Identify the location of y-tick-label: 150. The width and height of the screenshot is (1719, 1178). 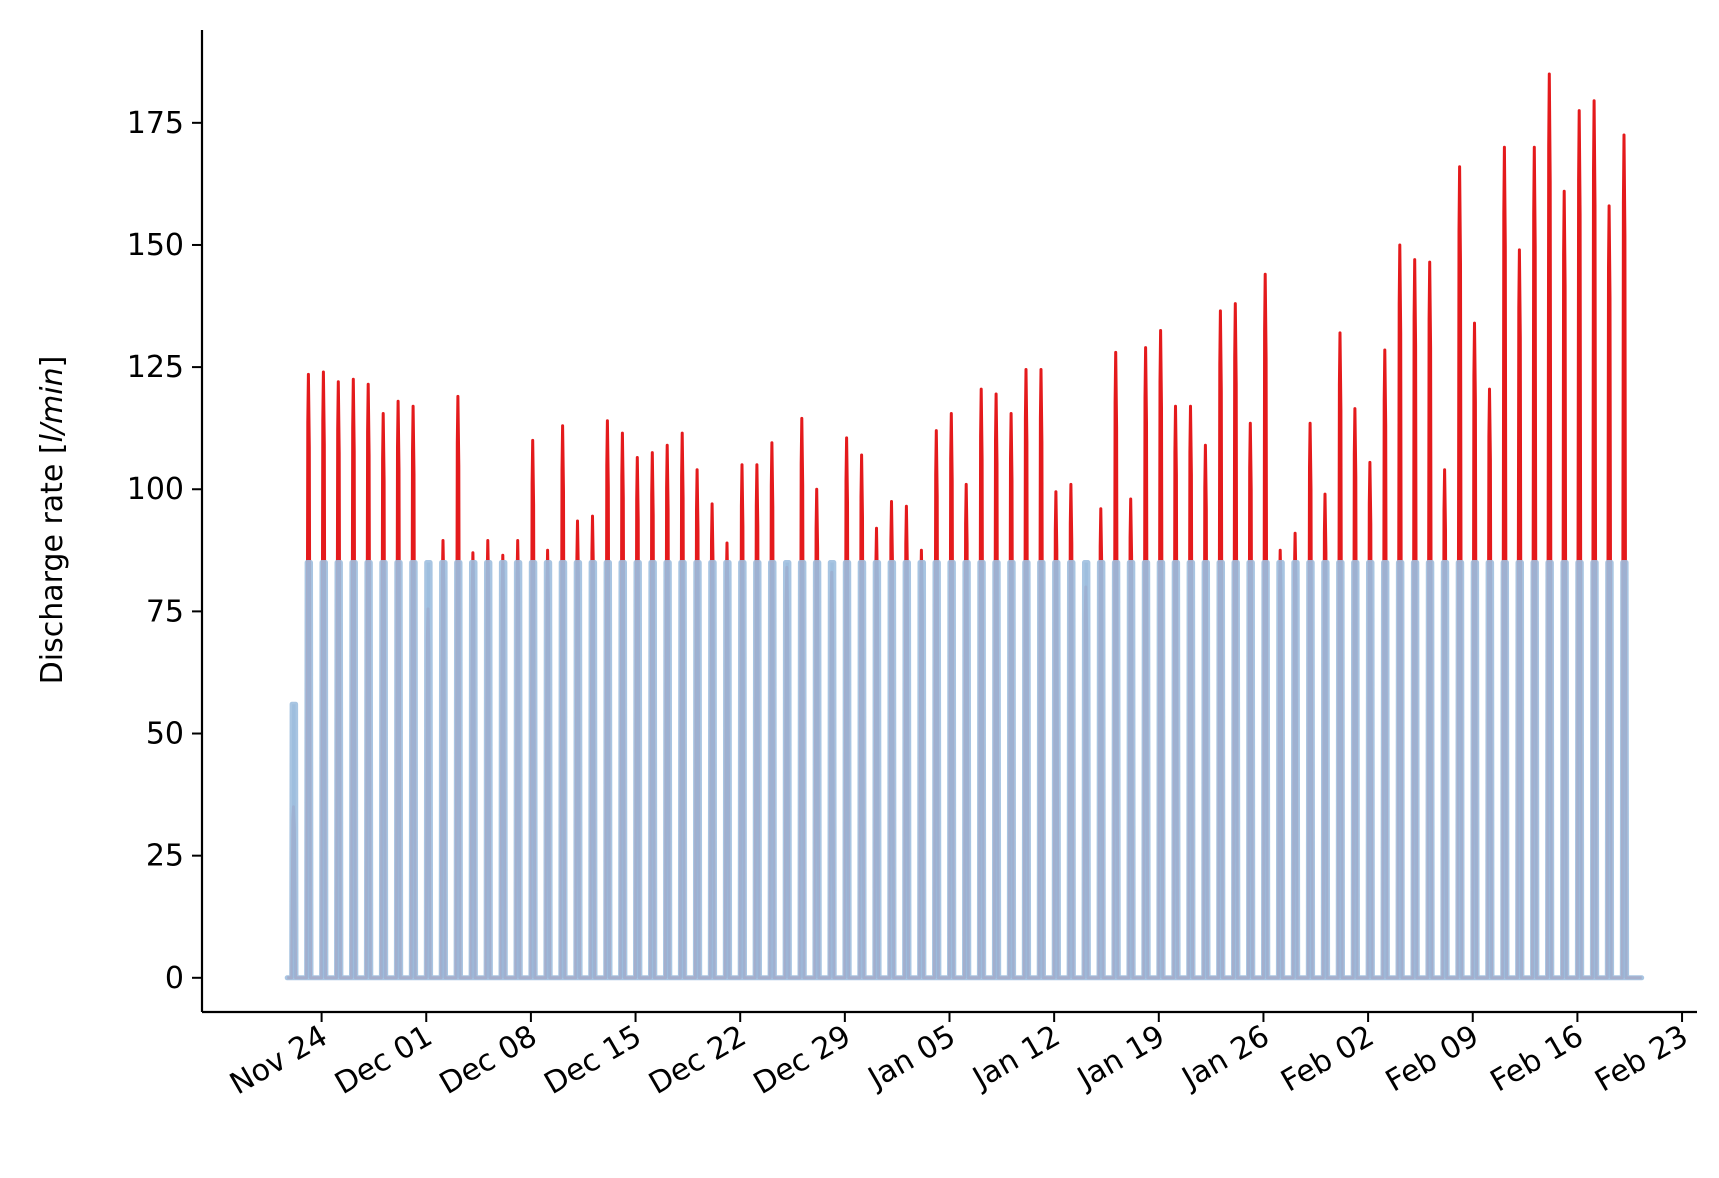
(155, 245).